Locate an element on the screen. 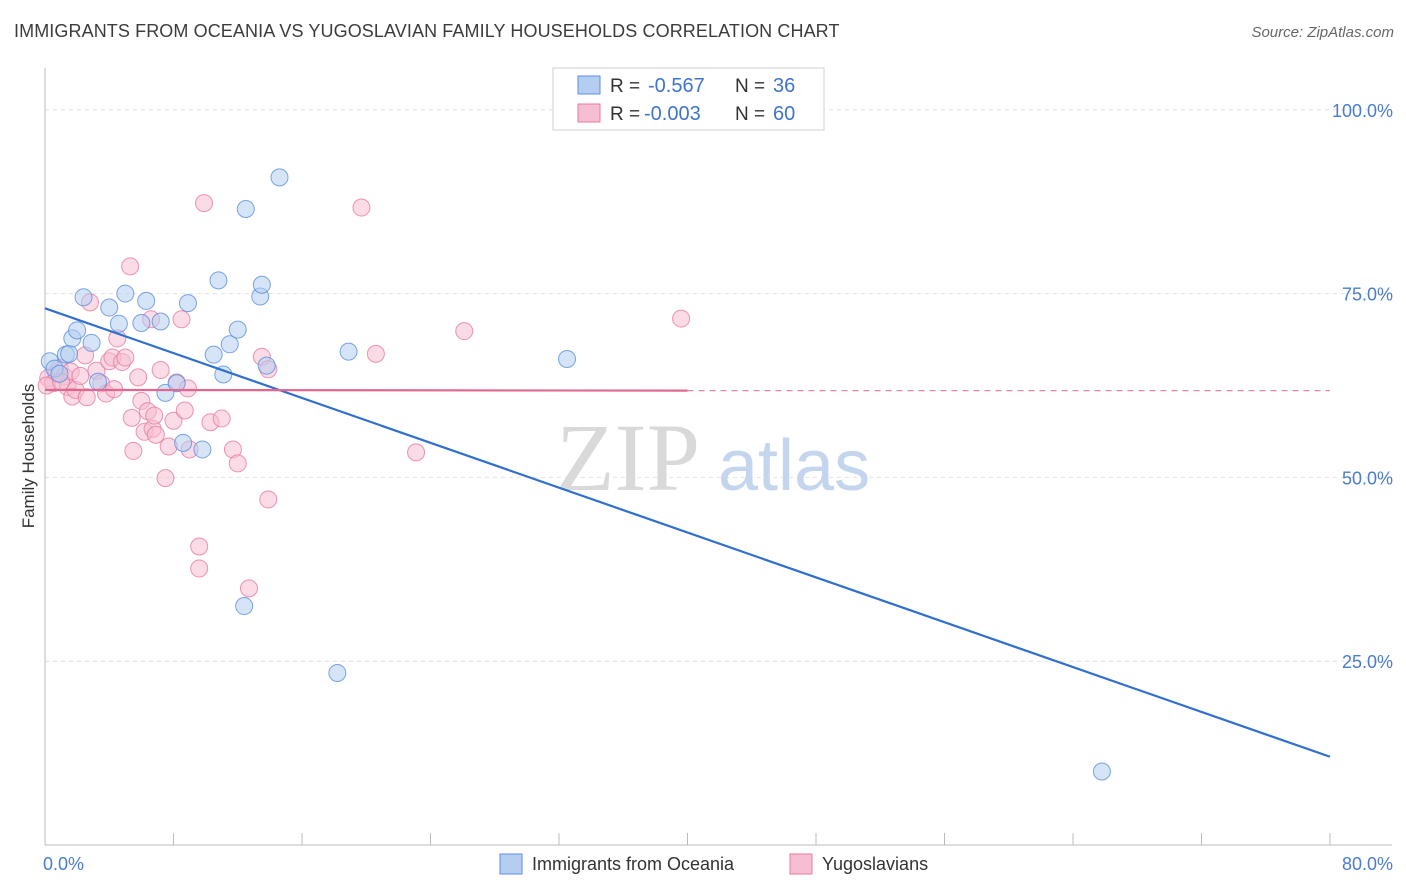  watermark: ZIP atlas is located at coordinates (713, 457).